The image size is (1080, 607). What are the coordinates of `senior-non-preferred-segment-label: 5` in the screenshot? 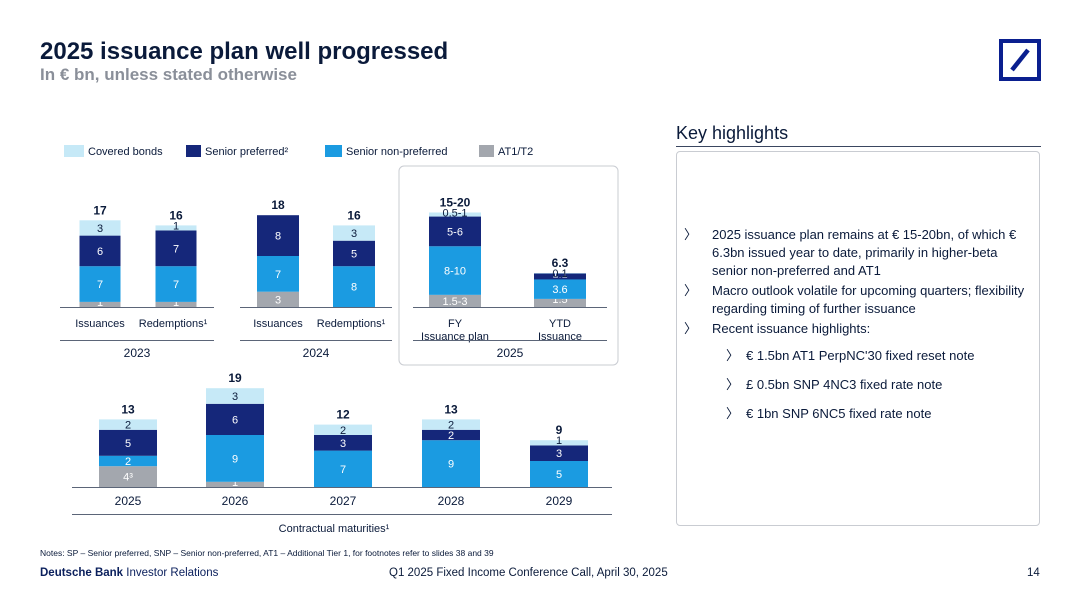 It's located at (559, 475).